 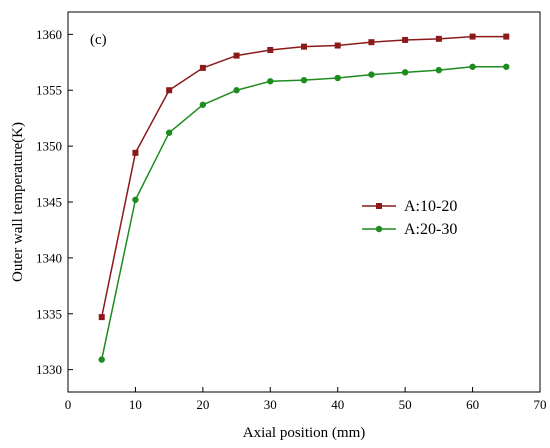 What do you see at coordinates (270, 404) in the screenshot?
I see `x-tick-label: 30` at bounding box center [270, 404].